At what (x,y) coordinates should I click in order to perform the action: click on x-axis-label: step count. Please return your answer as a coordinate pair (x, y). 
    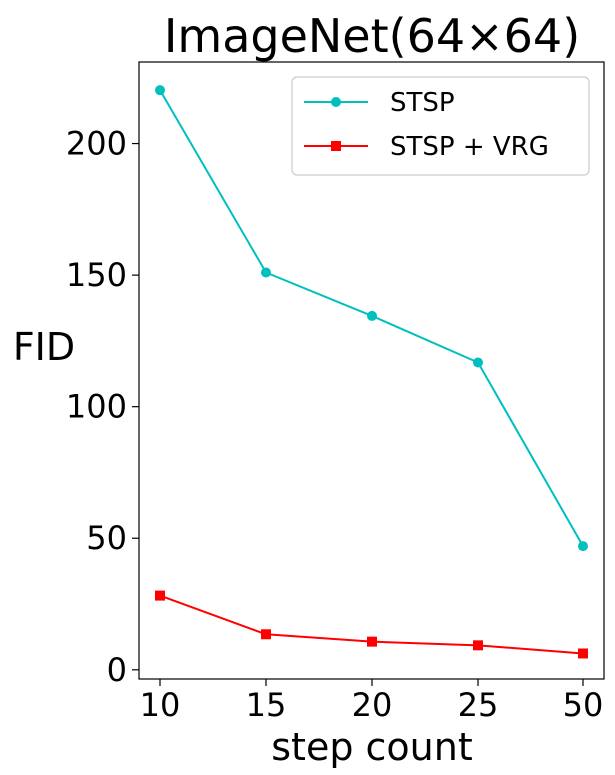
    Looking at the image, I should click on (372, 747).